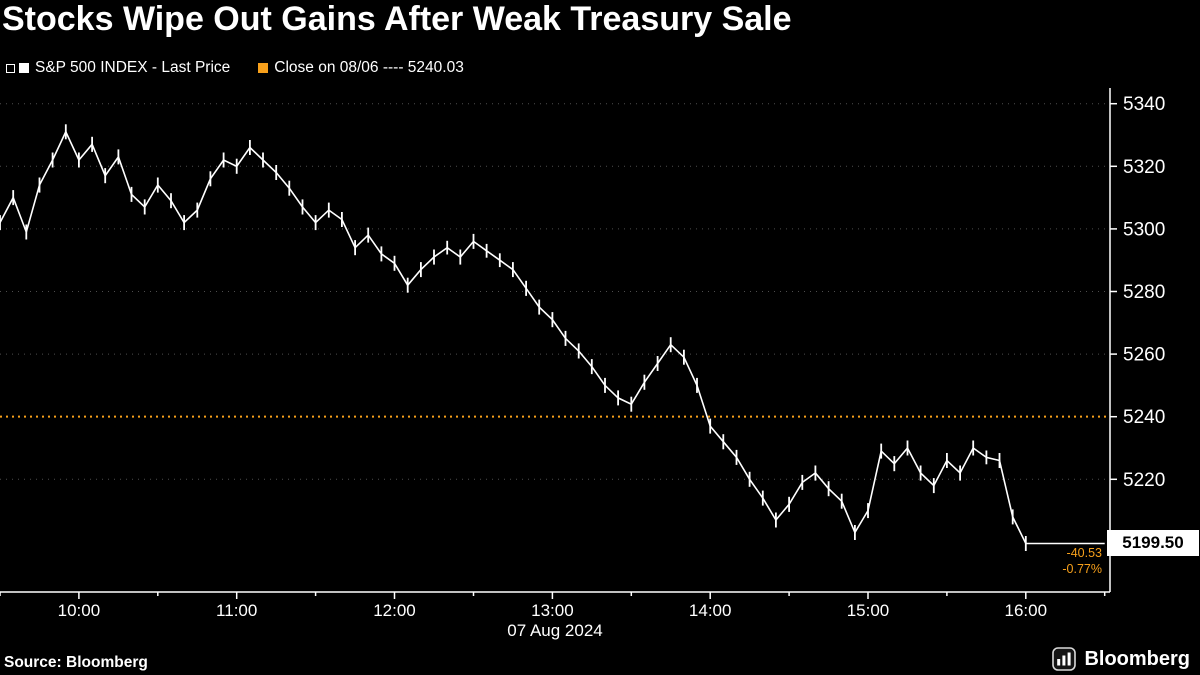 This screenshot has height=675, width=1200. What do you see at coordinates (1144, 292) in the screenshot?
I see `y-tick-label: 5280` at bounding box center [1144, 292].